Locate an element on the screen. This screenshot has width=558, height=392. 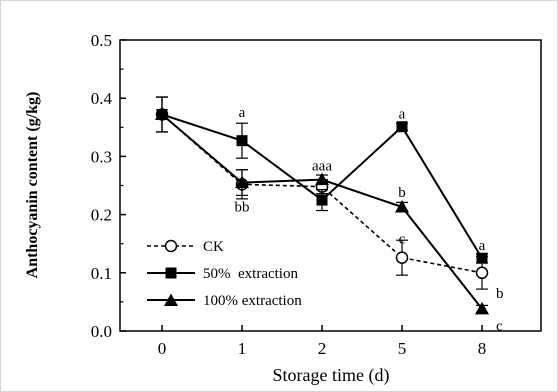
annotation-label: bb is located at coordinates (242, 208).